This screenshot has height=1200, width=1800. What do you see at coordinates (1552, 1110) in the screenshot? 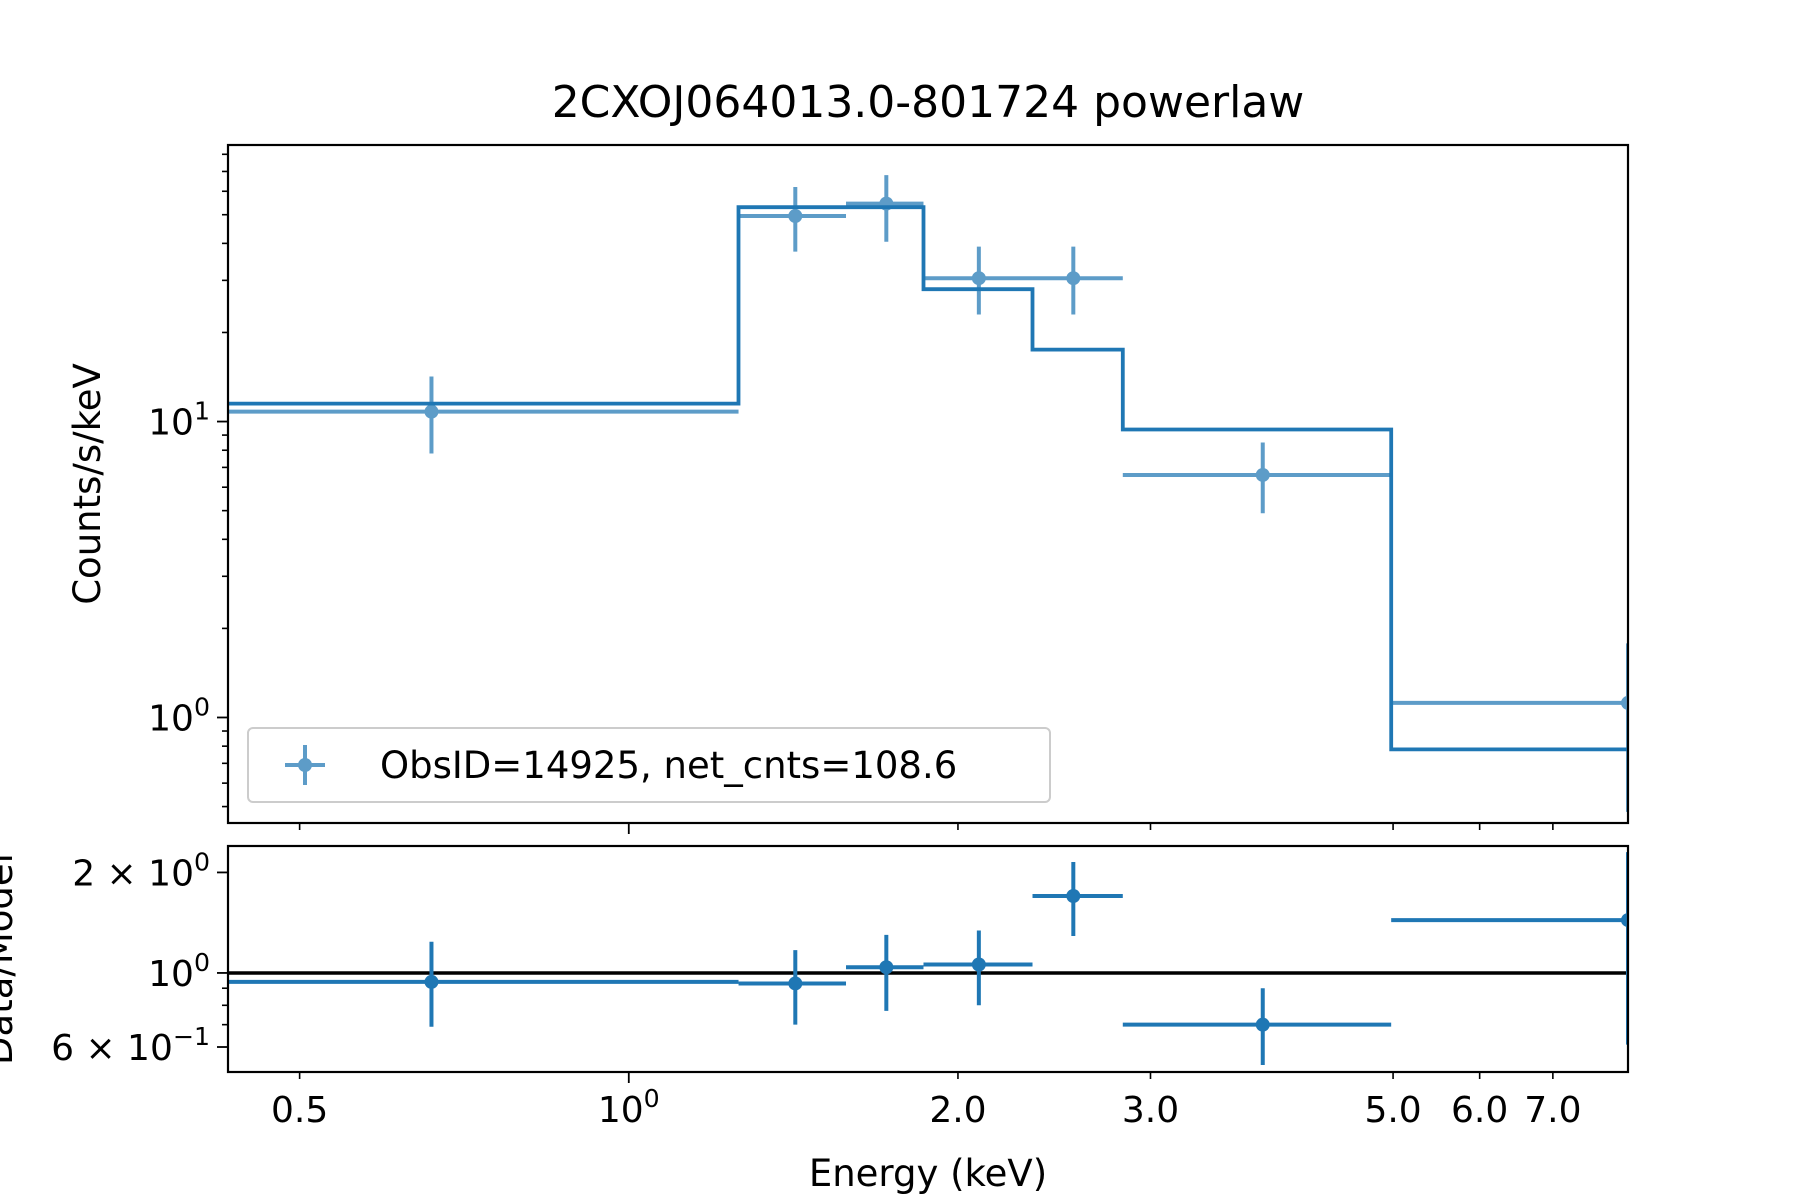
I see `x-tick-label: 7.0` at bounding box center [1552, 1110].